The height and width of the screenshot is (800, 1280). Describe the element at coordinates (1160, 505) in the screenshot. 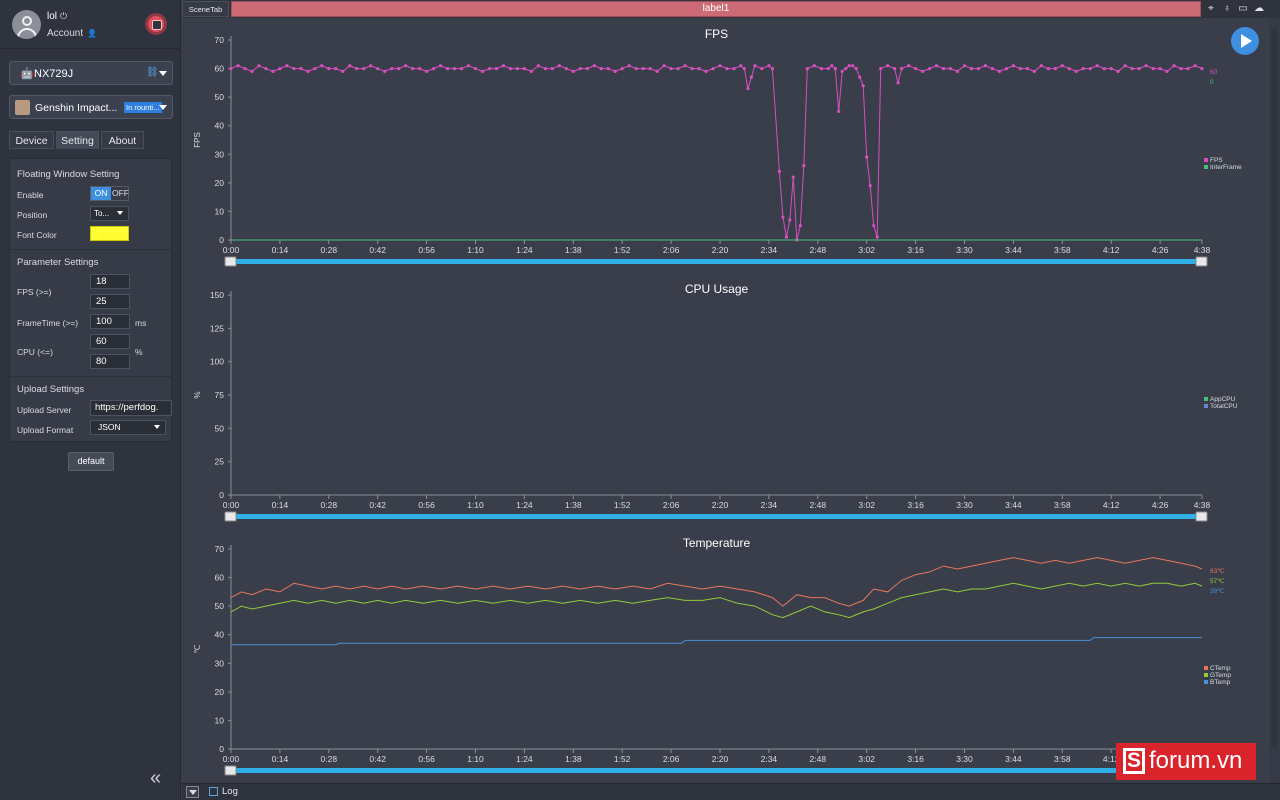

I see `chart-1-xtick-label: 4:26` at that location.